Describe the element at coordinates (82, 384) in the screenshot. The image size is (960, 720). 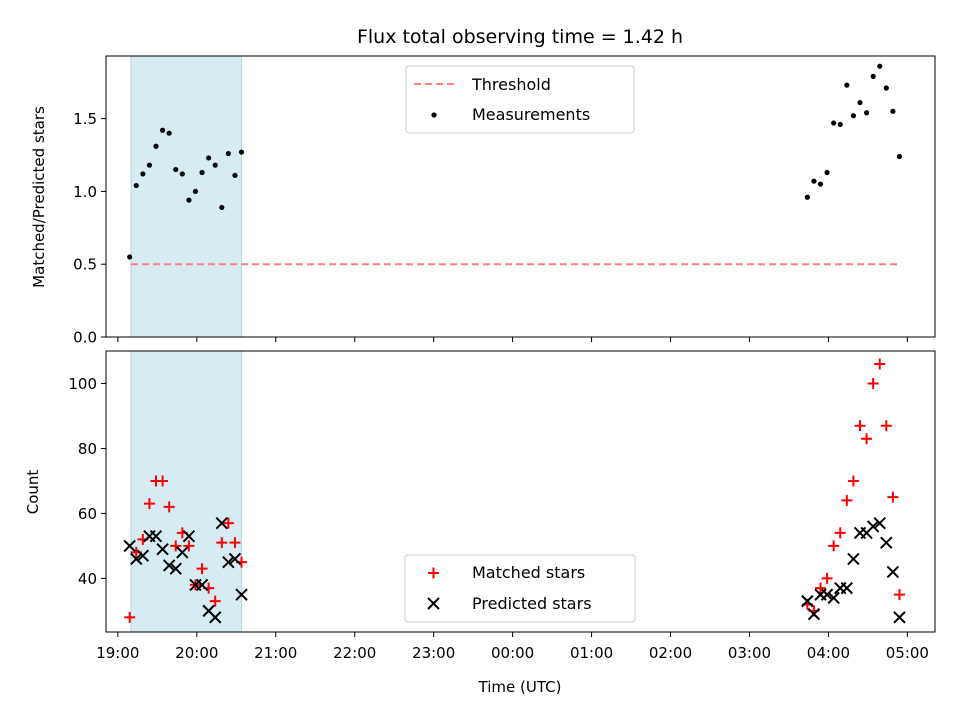
I see `y-tick-label: 100` at that location.